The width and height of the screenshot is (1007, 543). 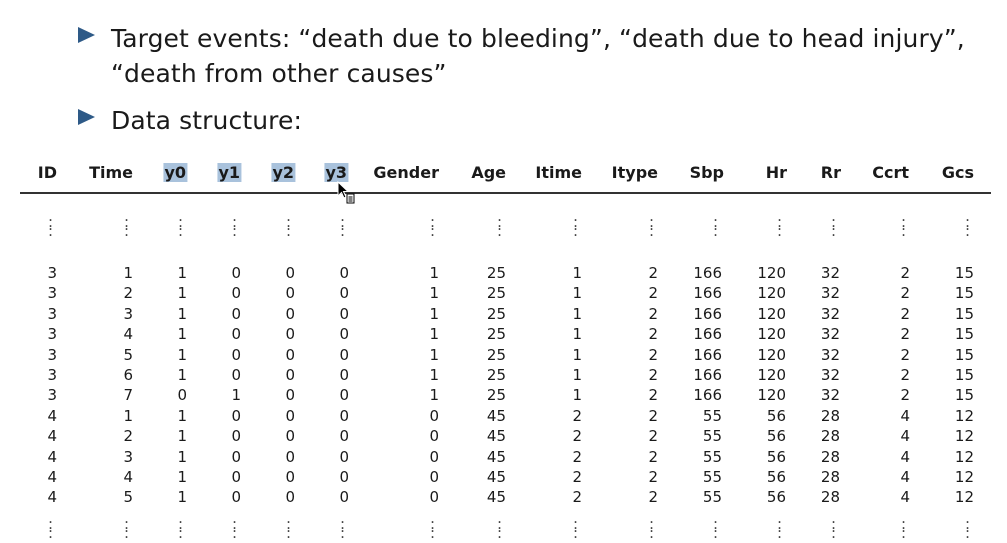 What do you see at coordinates (47, 172) in the screenshot?
I see `column-header-id: ID` at bounding box center [47, 172].